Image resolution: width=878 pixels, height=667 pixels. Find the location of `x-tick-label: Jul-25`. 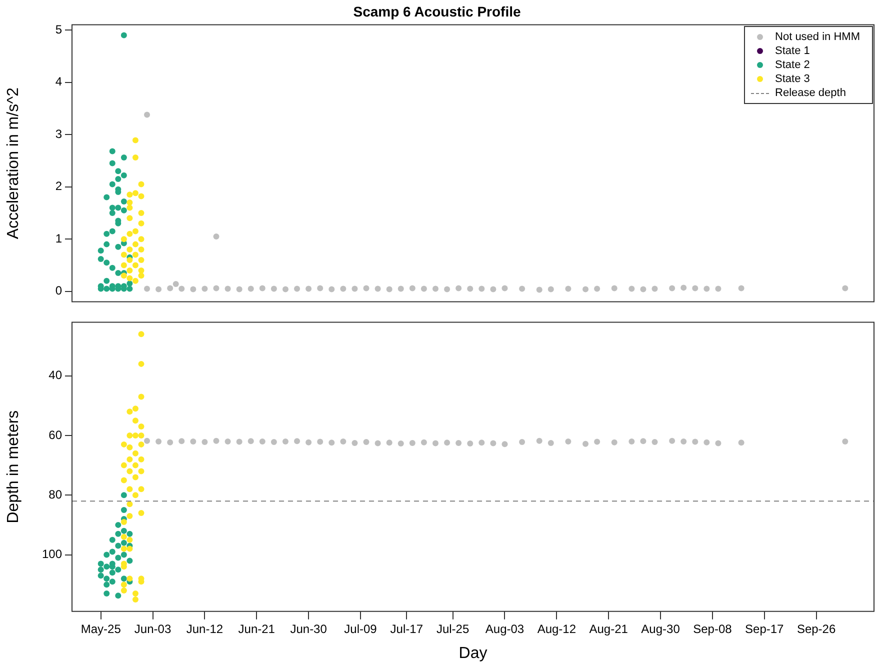

x-tick-label: Jul-25 is located at coordinates (453, 629).